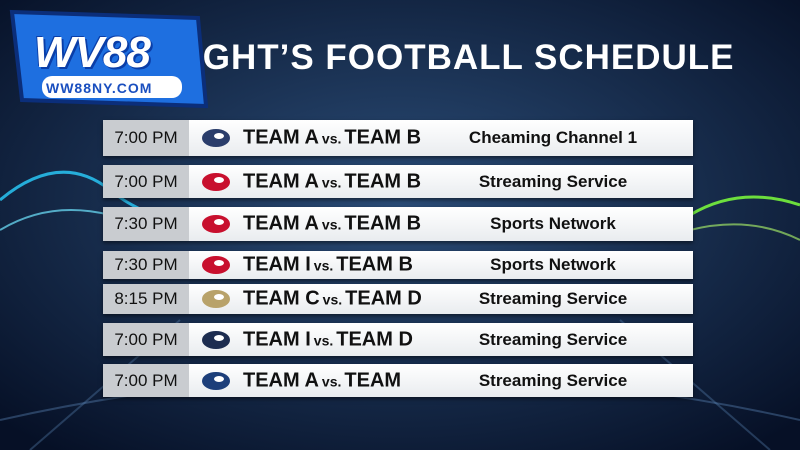 The width and height of the screenshot is (800, 450). I want to click on team-home: TEAM C, so click(281, 298).